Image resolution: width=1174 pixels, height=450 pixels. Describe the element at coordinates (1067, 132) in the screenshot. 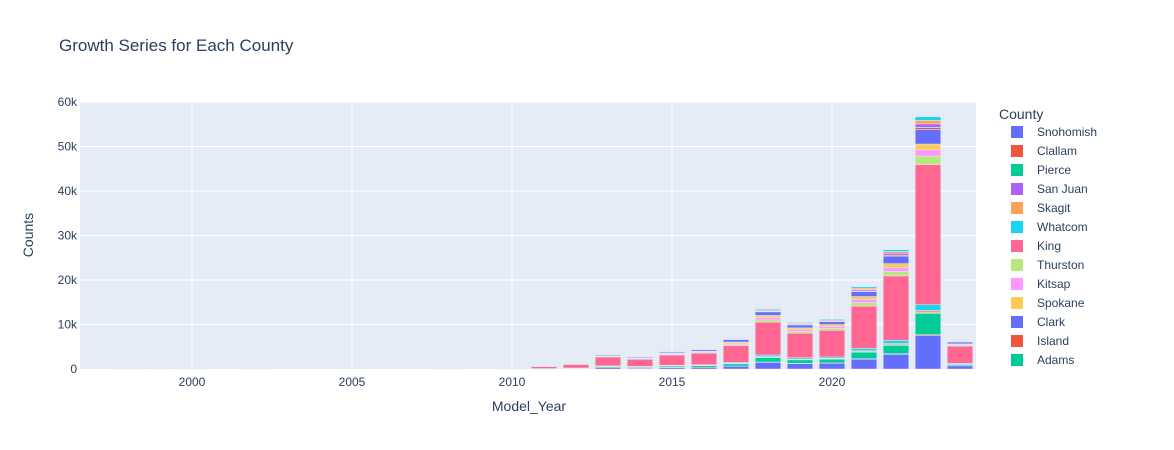

I see `legend-label: Snohomish` at that location.